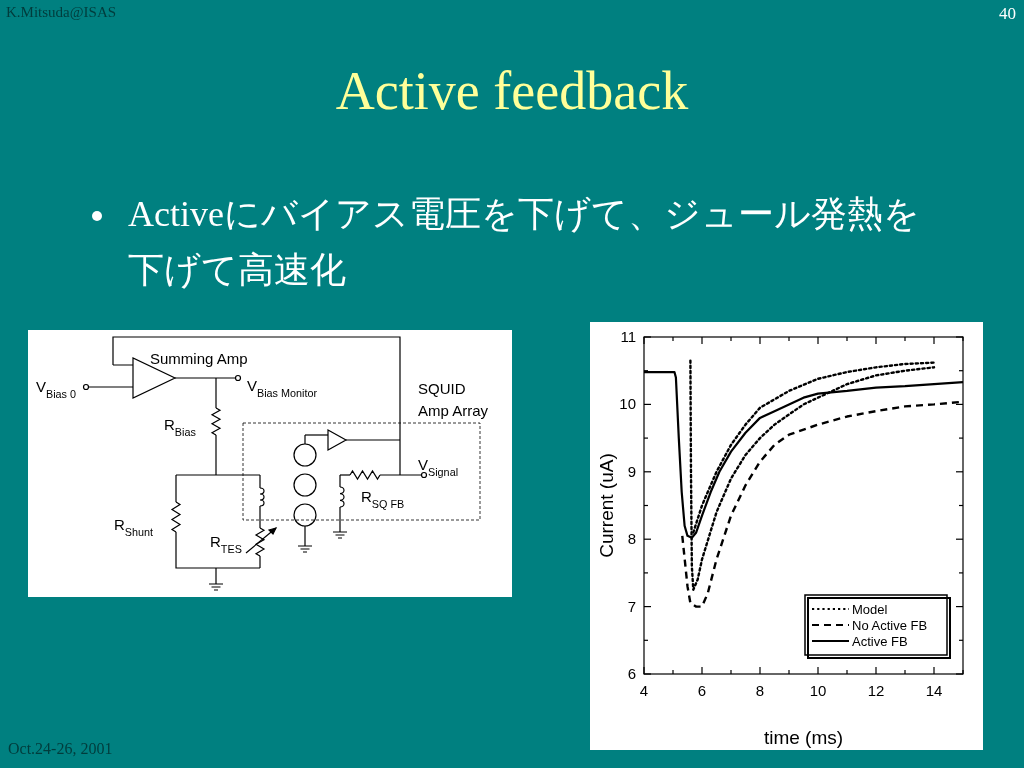 This screenshot has height=768, width=1024. Describe the element at coordinates (282, 388) in the screenshot. I see `text: V$_{Bias Monitor}$` at that location.